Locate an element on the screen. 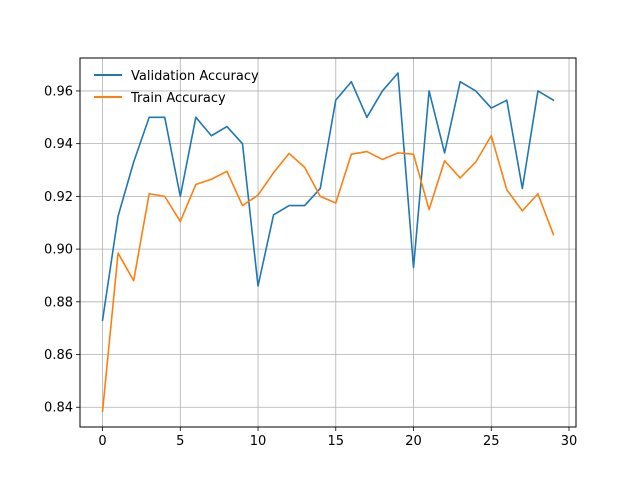 The height and width of the screenshot is (480, 640). y-tick-label: 0.92 is located at coordinates (58, 197).